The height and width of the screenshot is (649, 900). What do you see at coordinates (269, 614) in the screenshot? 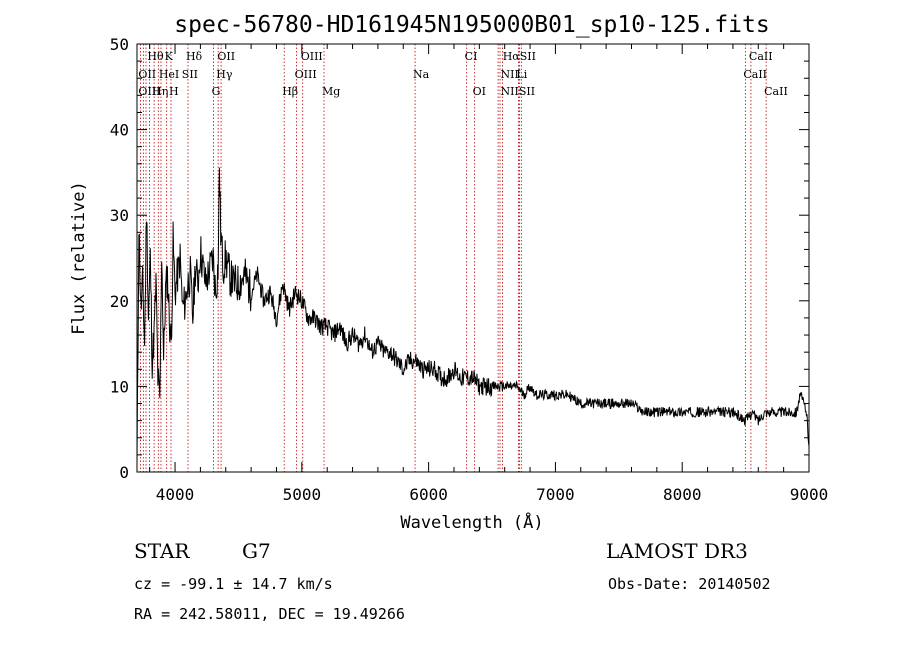
I see `coordinates: RA = 242.58011, DEC = 19.49266` at bounding box center [269, 614].